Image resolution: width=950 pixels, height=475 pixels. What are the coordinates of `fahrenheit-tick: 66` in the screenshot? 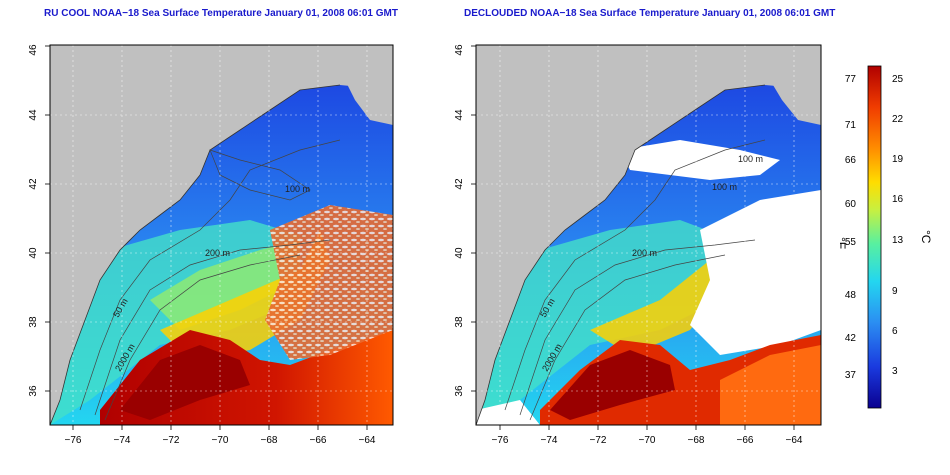 It's located at (851, 160).